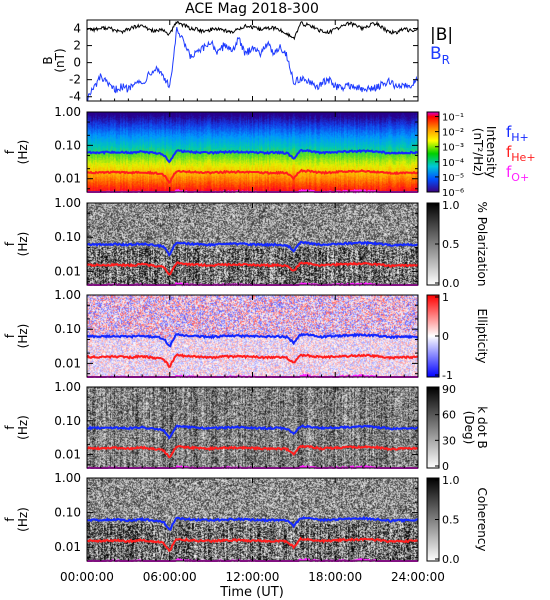 This screenshot has height=600, width=550. Describe the element at coordinates (483, 104) in the screenshot. I see `legends: |B| BR fH+fHe+fO+` at that location.